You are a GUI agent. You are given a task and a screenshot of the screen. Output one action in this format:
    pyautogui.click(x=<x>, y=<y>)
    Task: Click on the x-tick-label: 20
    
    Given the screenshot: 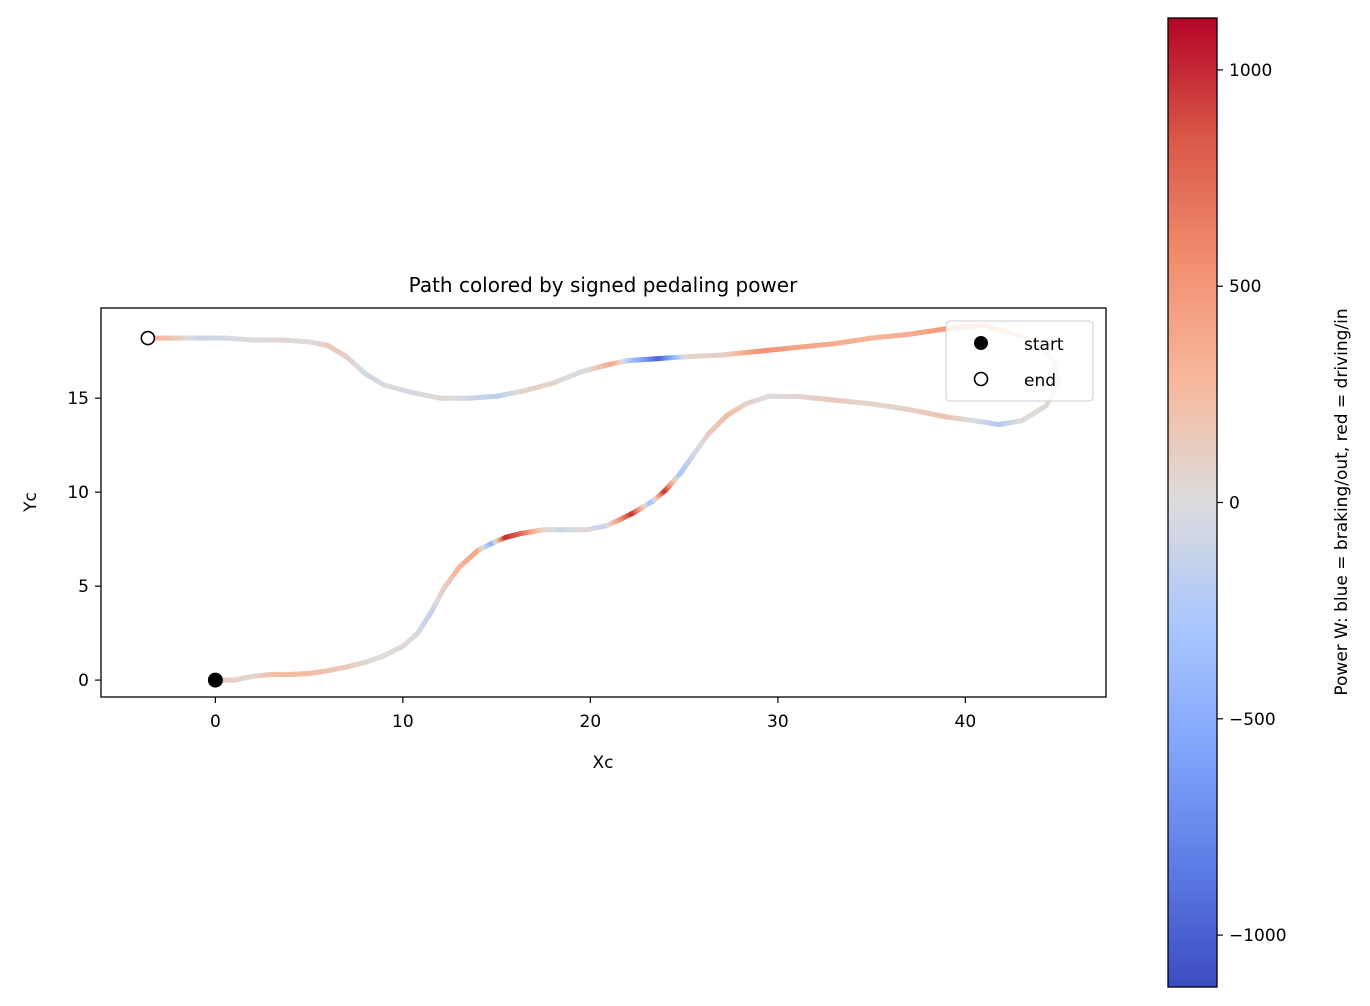 What is the action you would take?
    pyautogui.click(x=591, y=722)
    